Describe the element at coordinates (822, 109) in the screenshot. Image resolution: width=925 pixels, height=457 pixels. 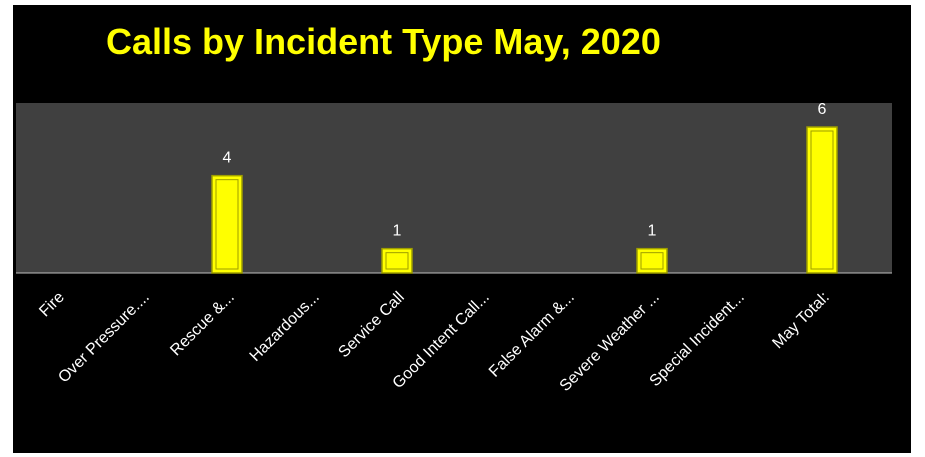
I see `data-label: 6` at that location.